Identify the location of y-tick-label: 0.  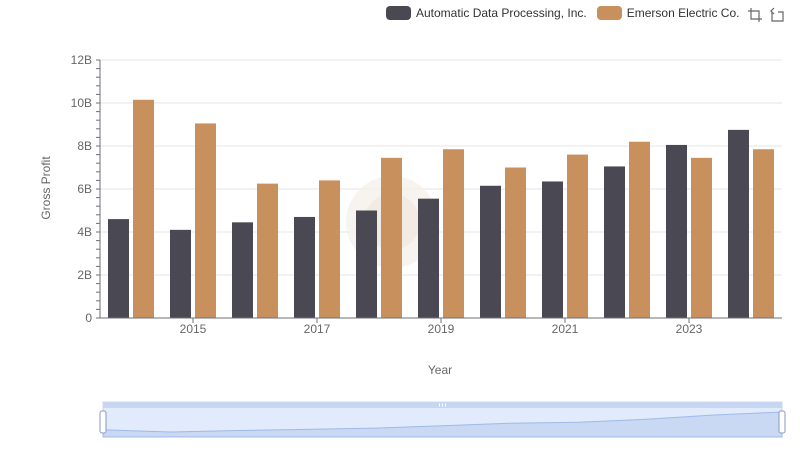
(88, 318).